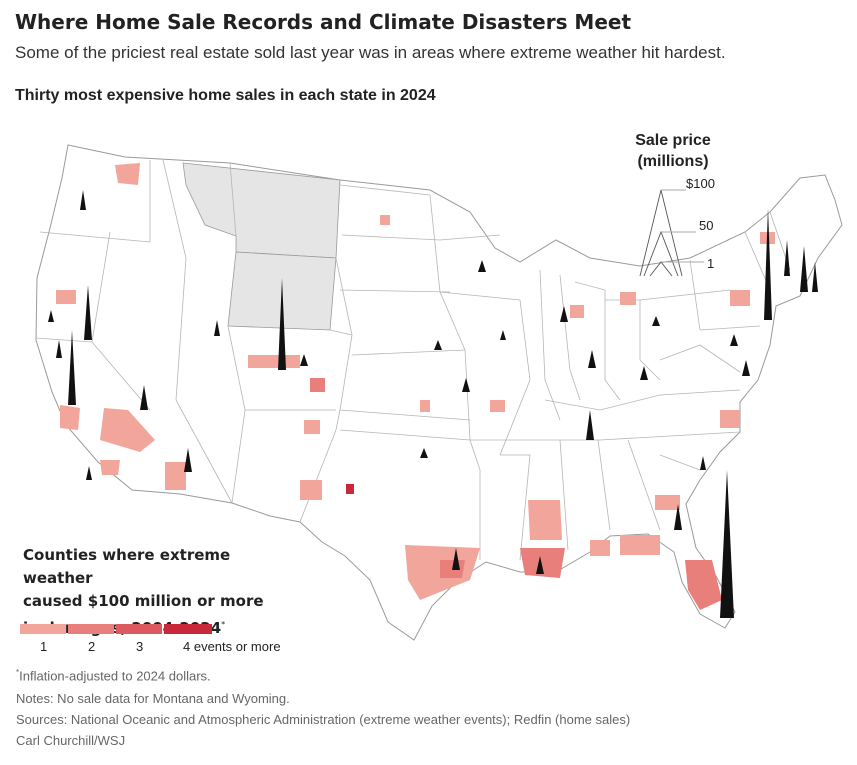 The height and width of the screenshot is (765, 857). What do you see at coordinates (673, 140) in the screenshot?
I see `size-legend-title-line1: Sale price` at bounding box center [673, 140].